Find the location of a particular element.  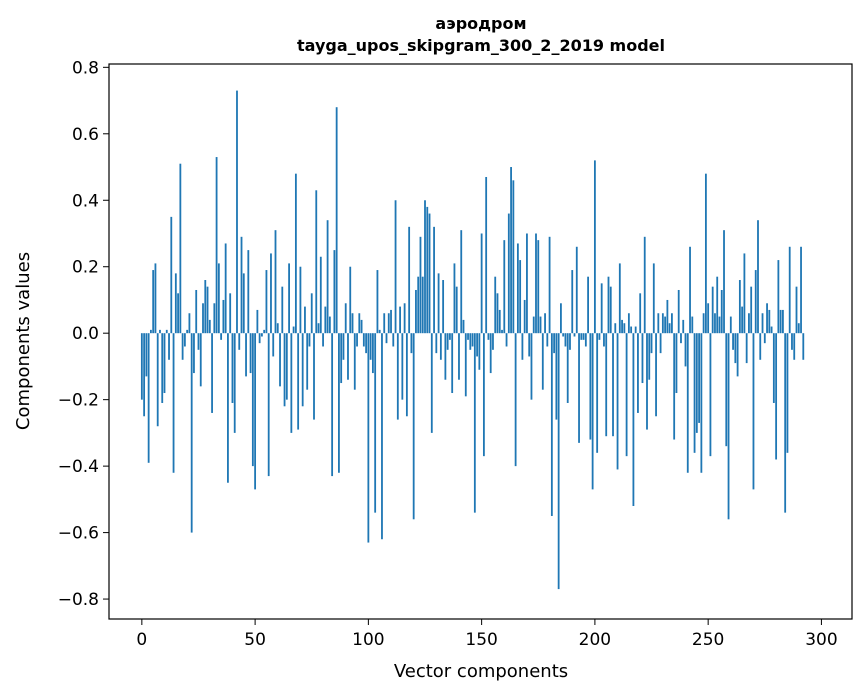

y-tick-label: −0.2 is located at coordinates (78, 401).